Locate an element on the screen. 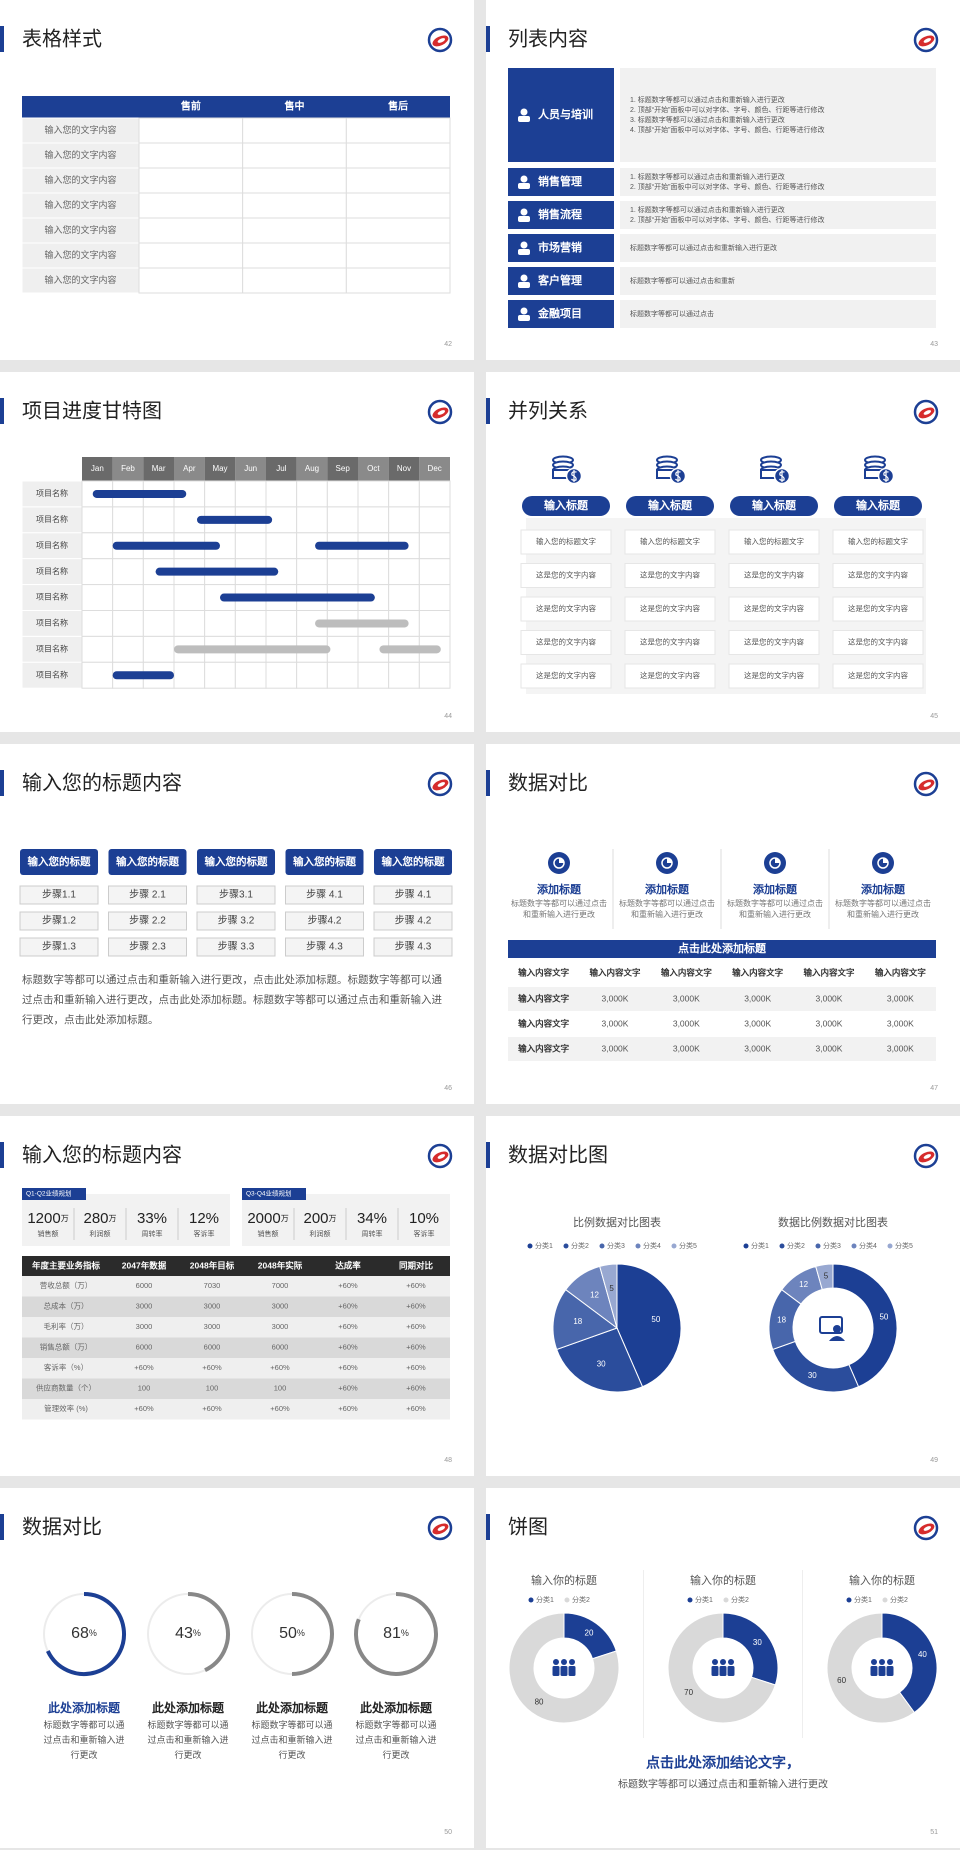  row-label: 项目名称 is located at coordinates (52, 519).